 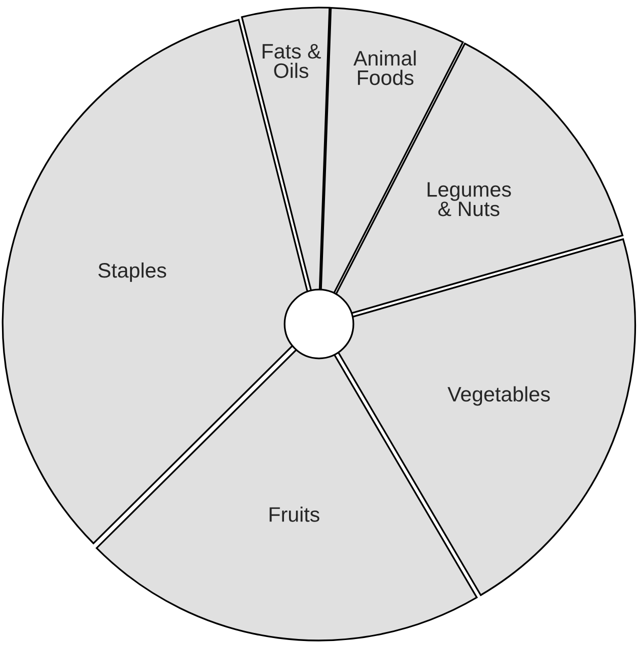 I want to click on slice-label: Fruits, so click(x=295, y=514).